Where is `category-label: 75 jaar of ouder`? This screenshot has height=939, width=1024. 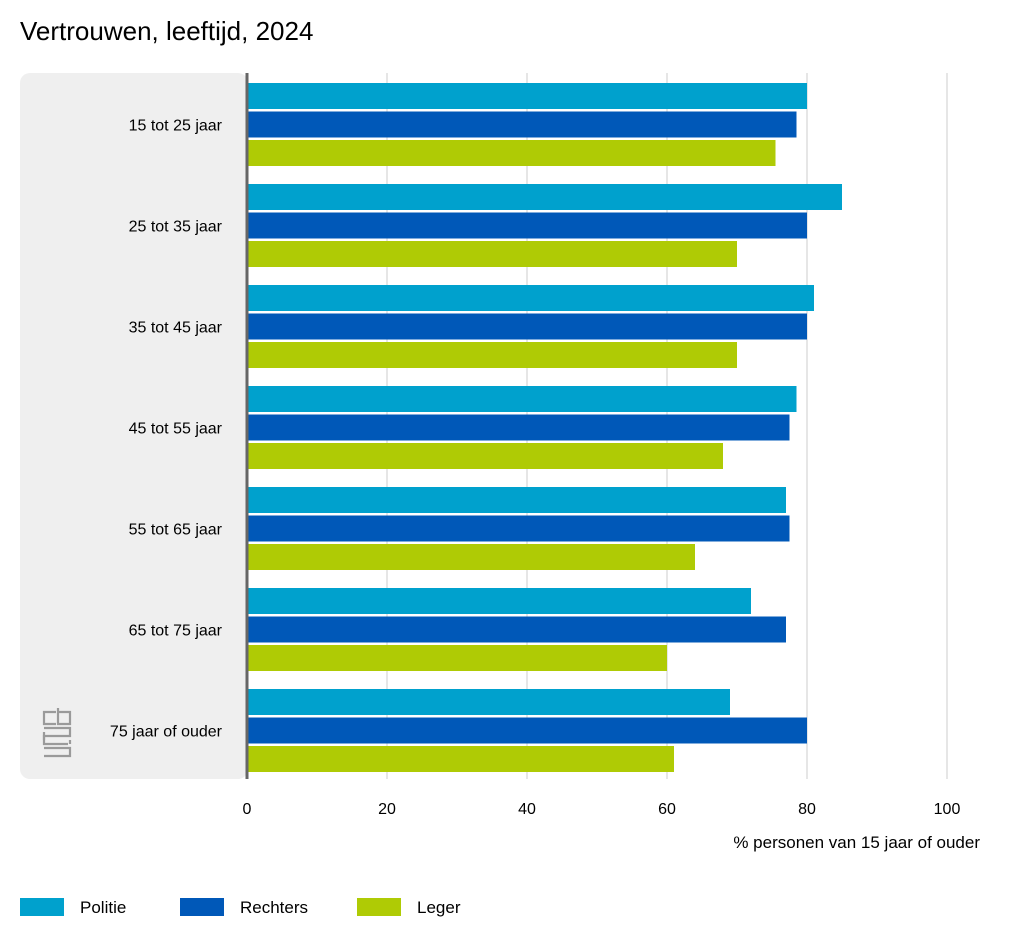
category-label: 75 jaar of ouder is located at coordinates (166, 732).